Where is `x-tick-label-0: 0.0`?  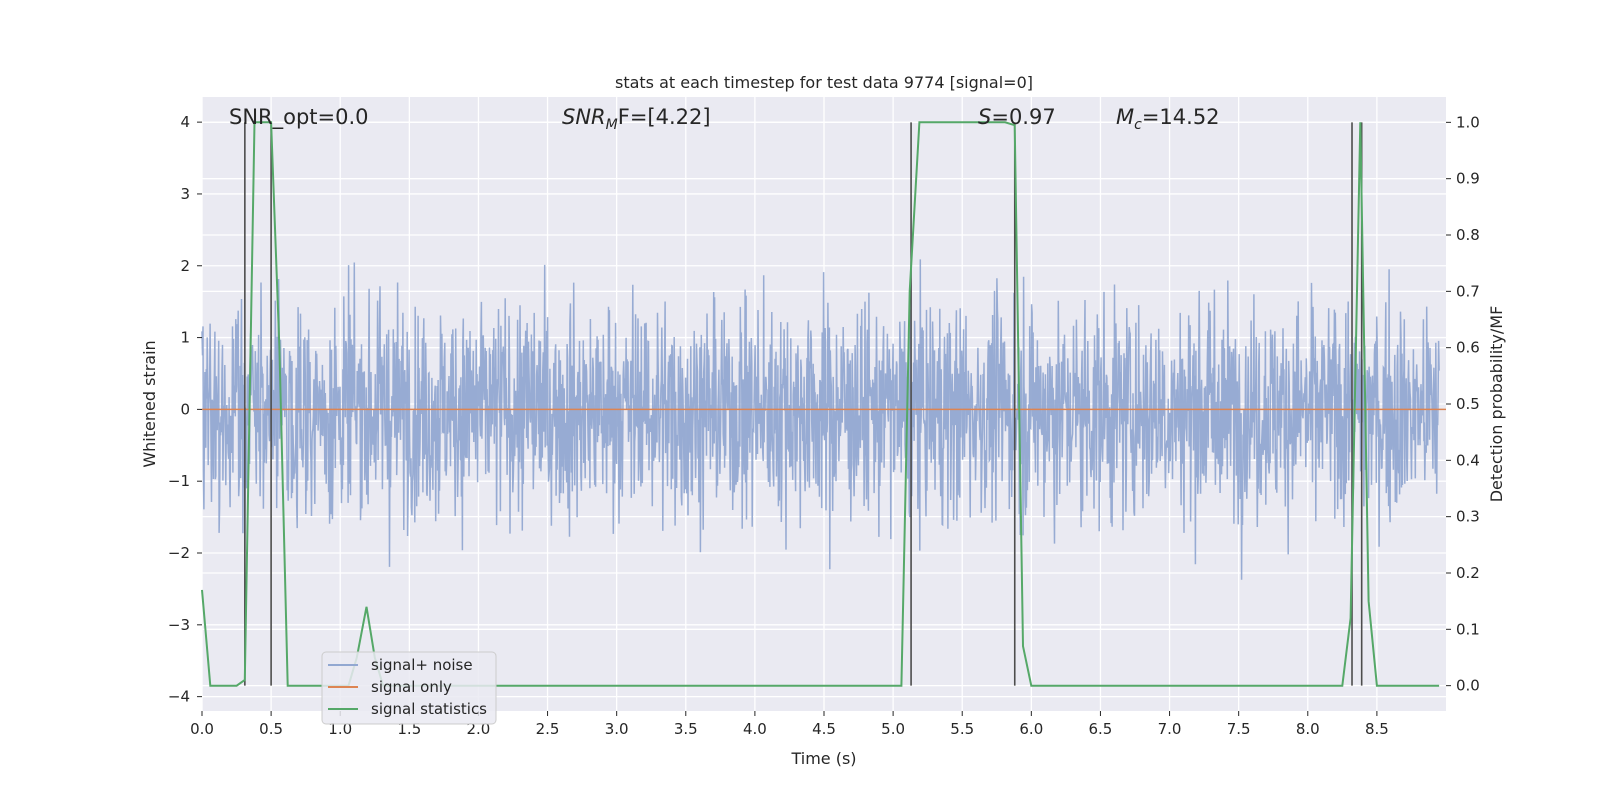 x-tick-label-0: 0.0 is located at coordinates (202, 729).